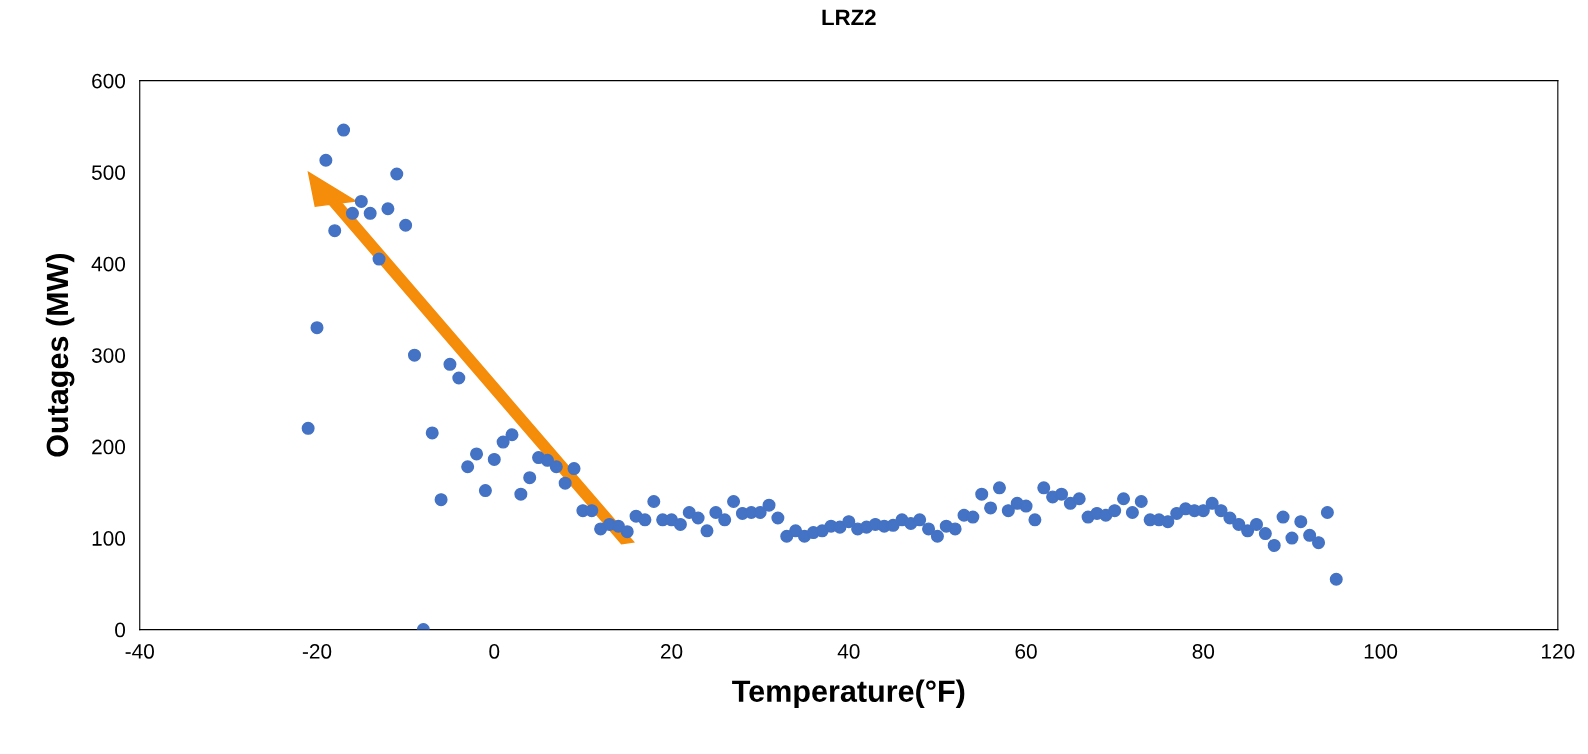  I want to click on x-tick-label: 0, so click(494, 651).